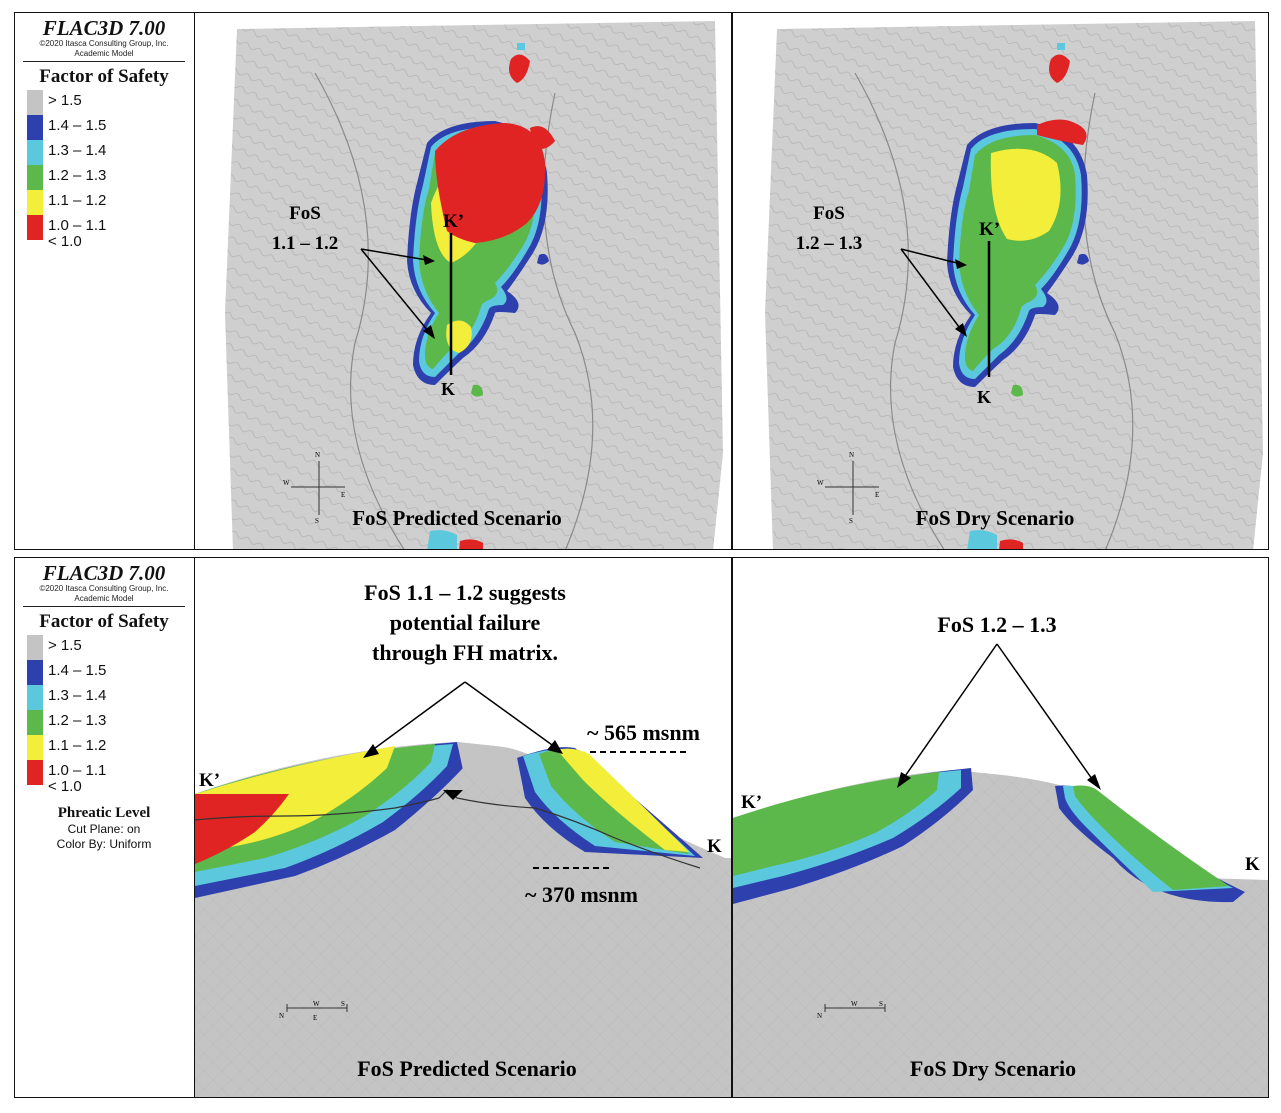 Image resolution: width=1281 pixels, height=1113 pixels. I want to click on legend-item-label: > 1.5, so click(65, 100).